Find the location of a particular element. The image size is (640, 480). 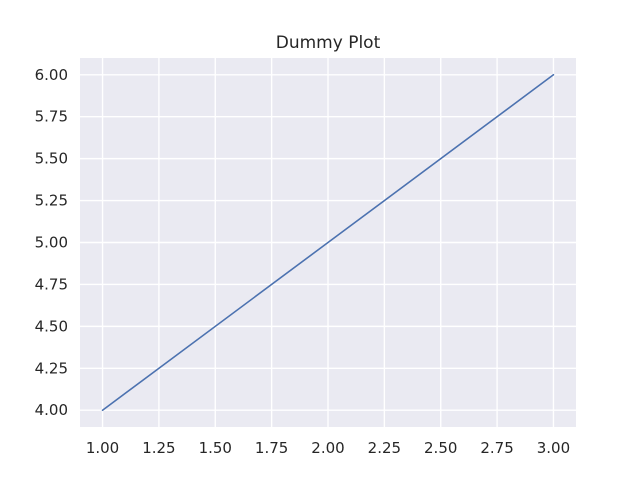

chart-title: Dummy Plot is located at coordinates (328, 43).